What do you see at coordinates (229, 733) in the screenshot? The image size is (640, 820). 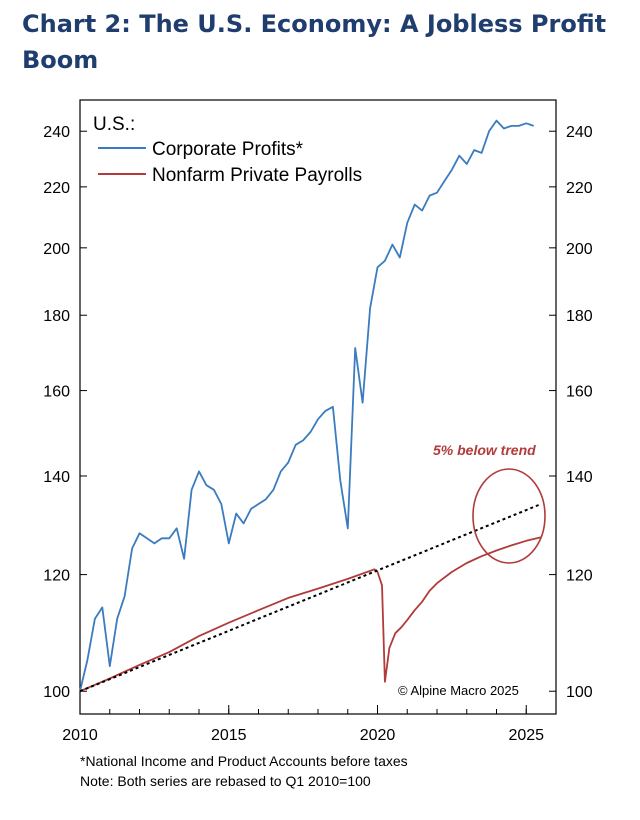 I see `x-tick-label-2015: 2015` at bounding box center [229, 733].